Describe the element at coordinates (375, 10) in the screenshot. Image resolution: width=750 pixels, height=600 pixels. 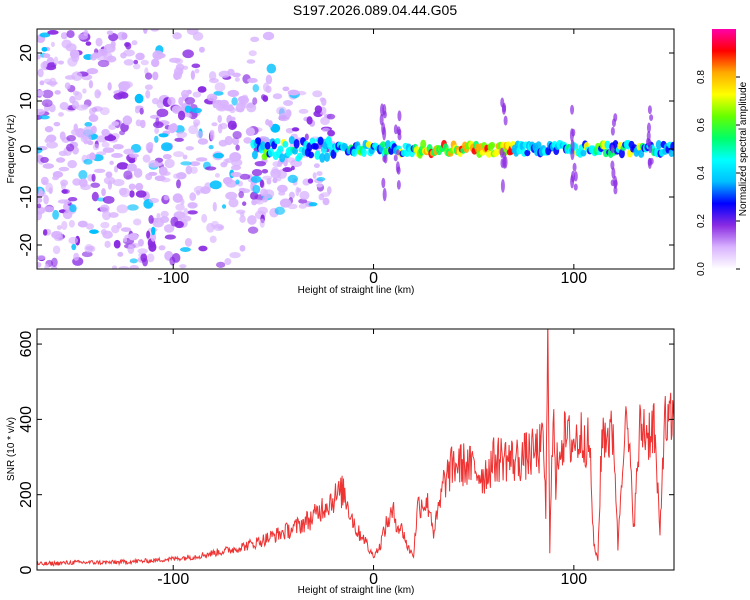
I see `page-title: S197.2026.089.04.44.G05` at that location.